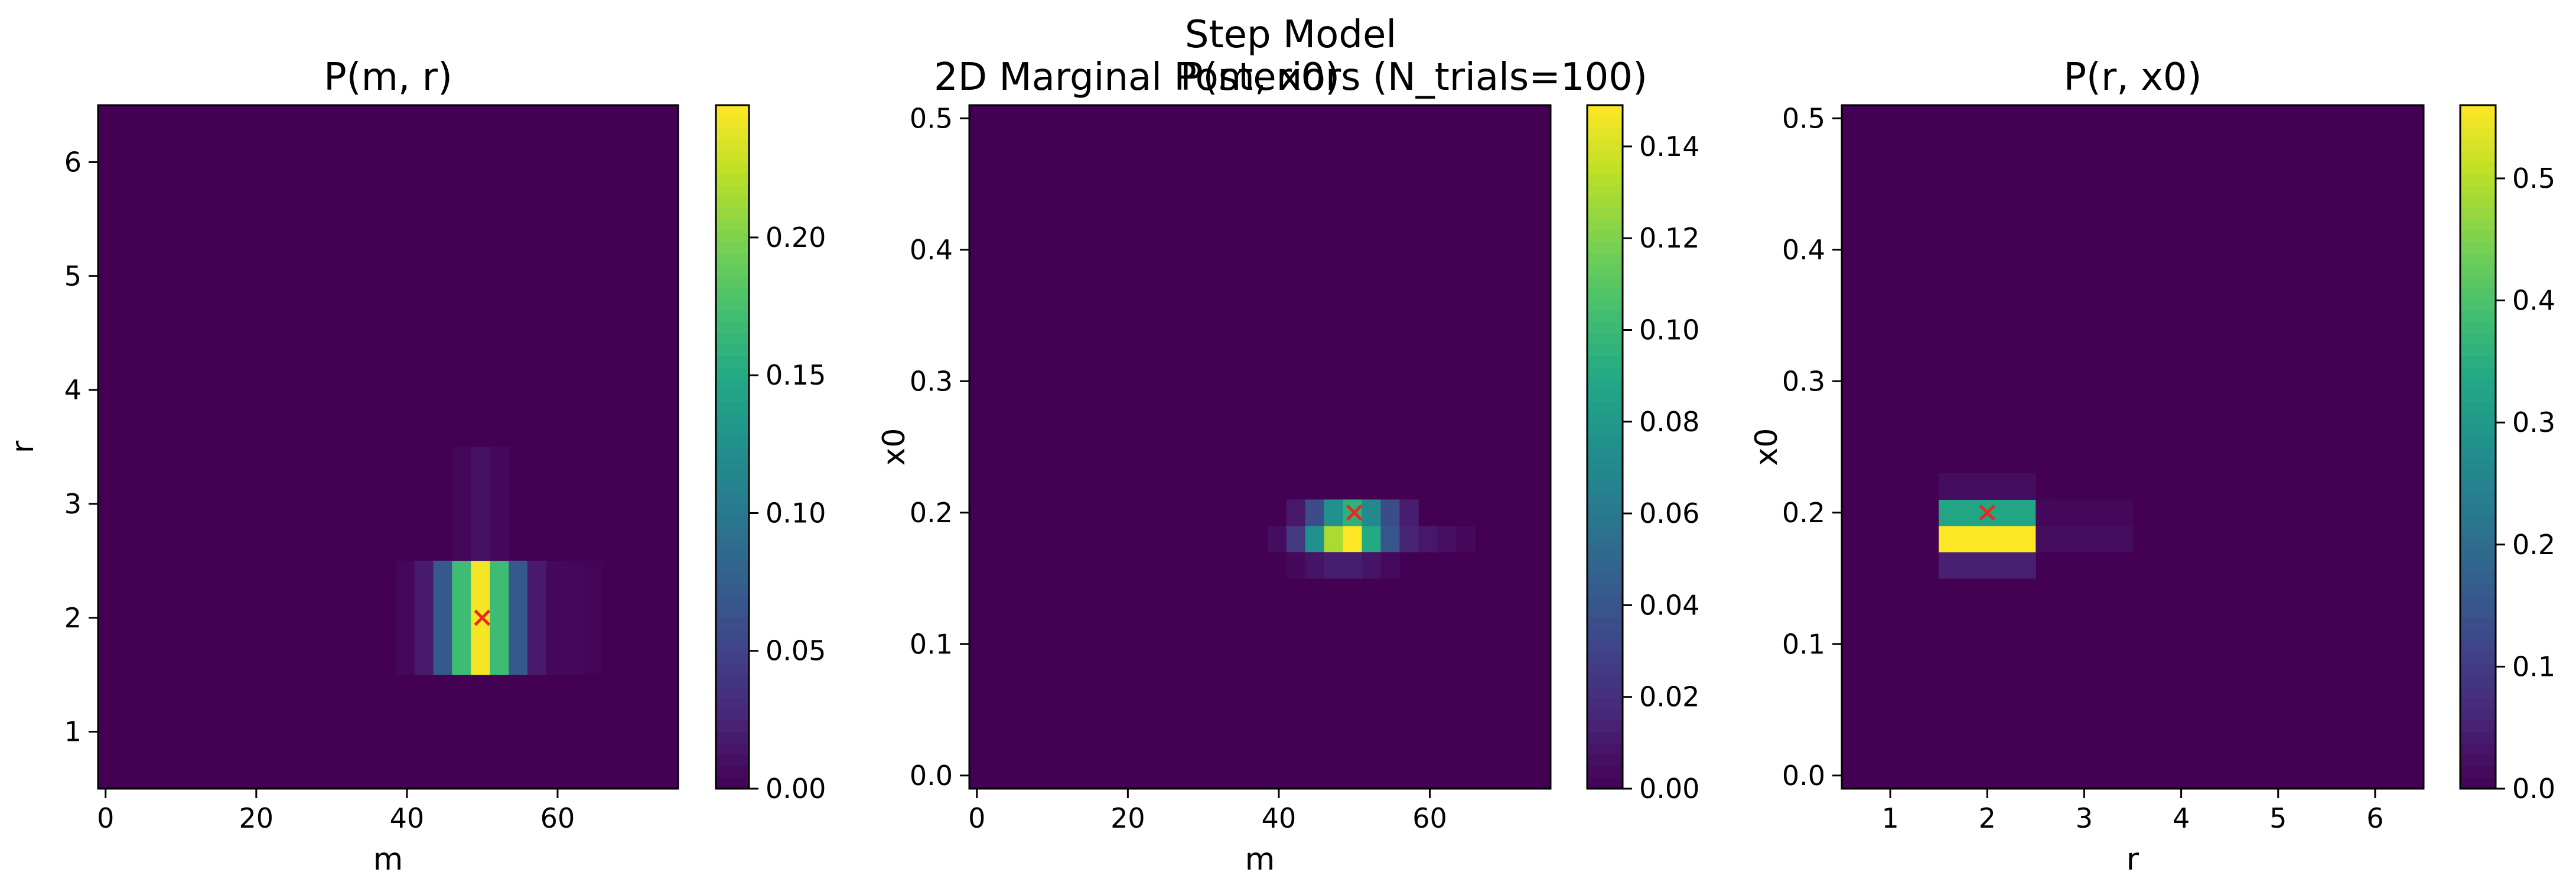 The width and height of the screenshot is (2576, 895). What do you see at coordinates (73, 162) in the screenshot?
I see `y-tick-label: 6` at bounding box center [73, 162].